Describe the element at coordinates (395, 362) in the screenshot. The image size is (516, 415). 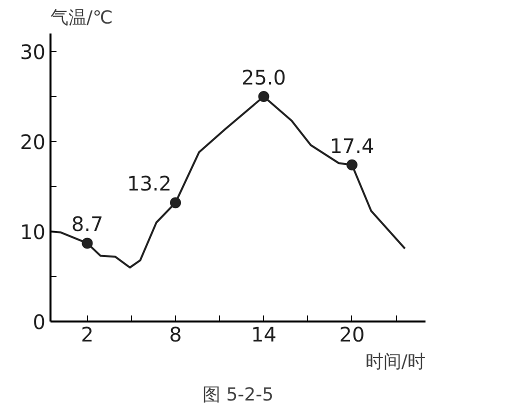
I see `x-axis-title: 时间/时` at that location.